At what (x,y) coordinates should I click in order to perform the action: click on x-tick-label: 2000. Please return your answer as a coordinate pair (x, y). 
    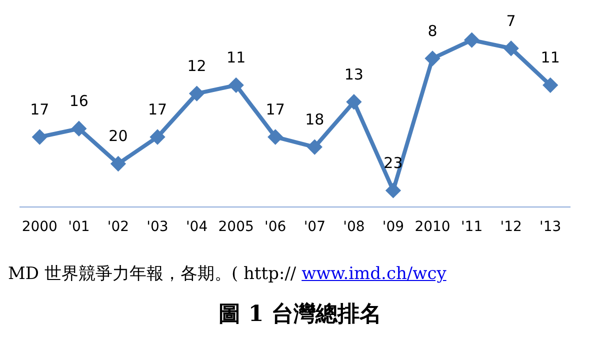
    Looking at the image, I should click on (40, 227).